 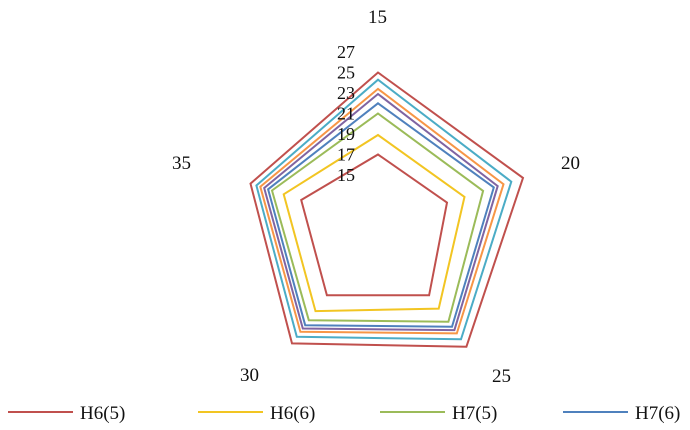 I want to click on radial-tick-label: 25, so click(x=346, y=73).